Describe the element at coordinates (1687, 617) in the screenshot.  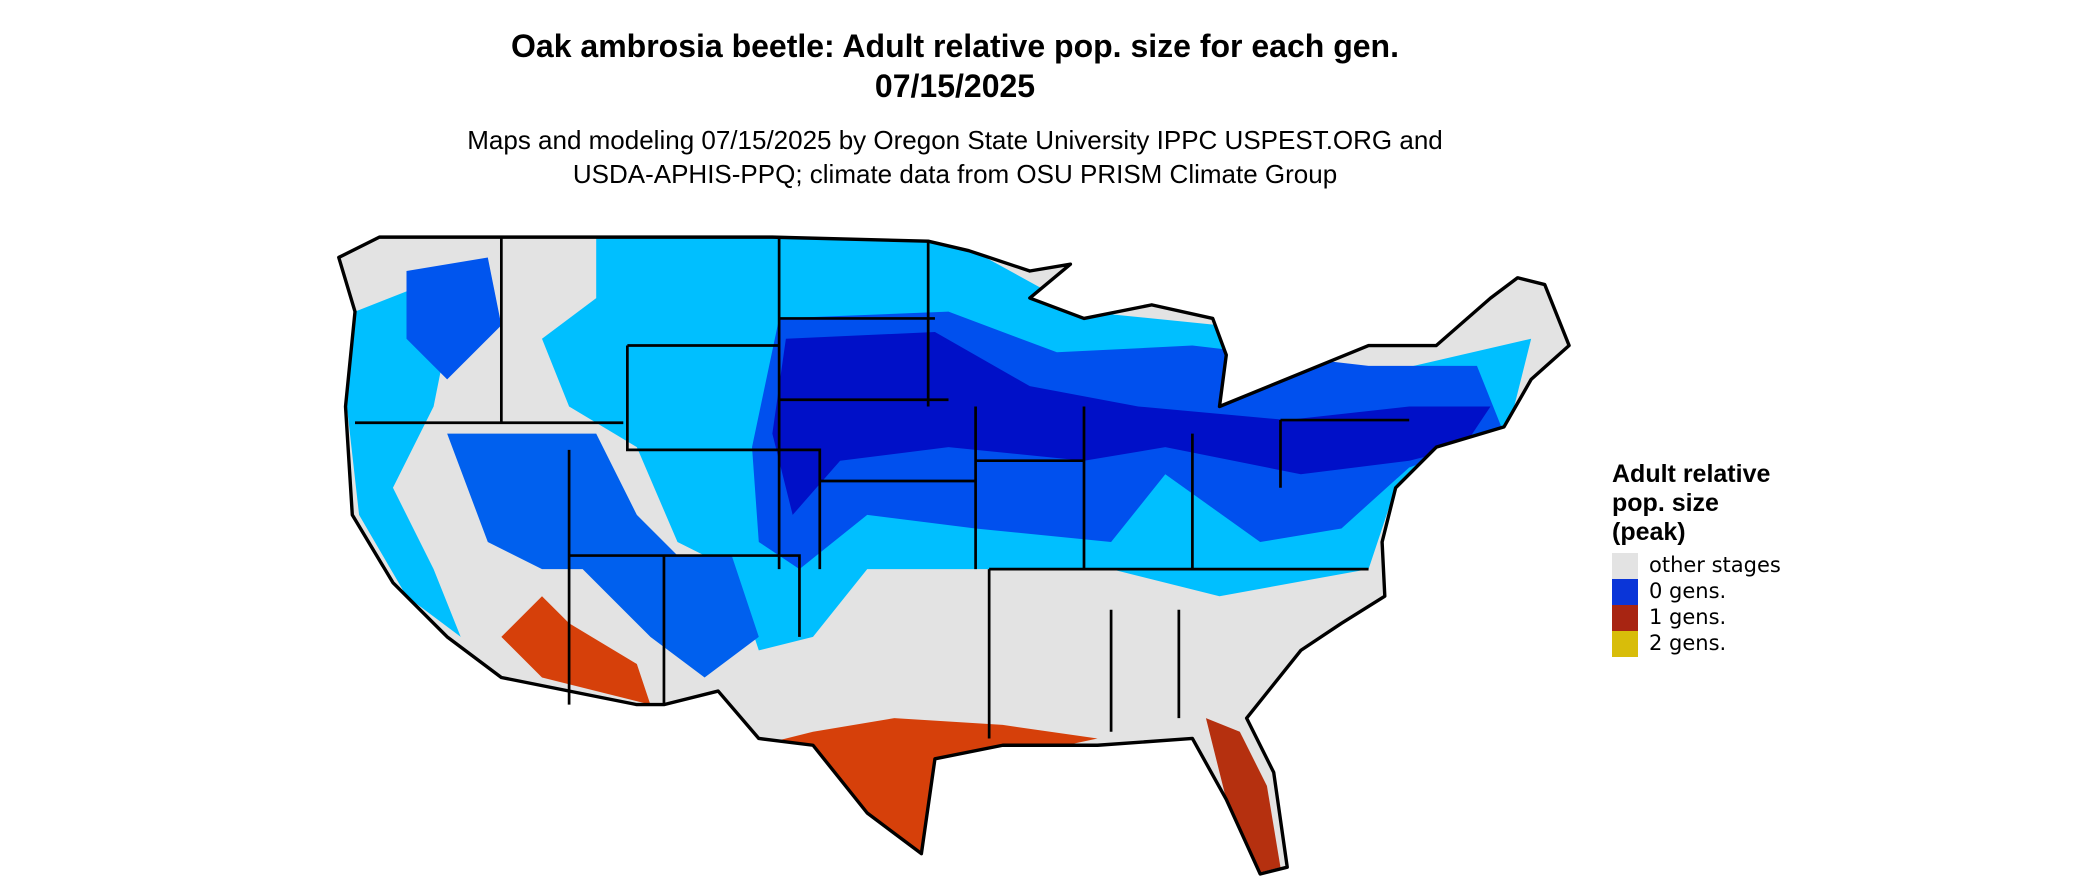
I see `legend-label: 1 gens.` at that location.